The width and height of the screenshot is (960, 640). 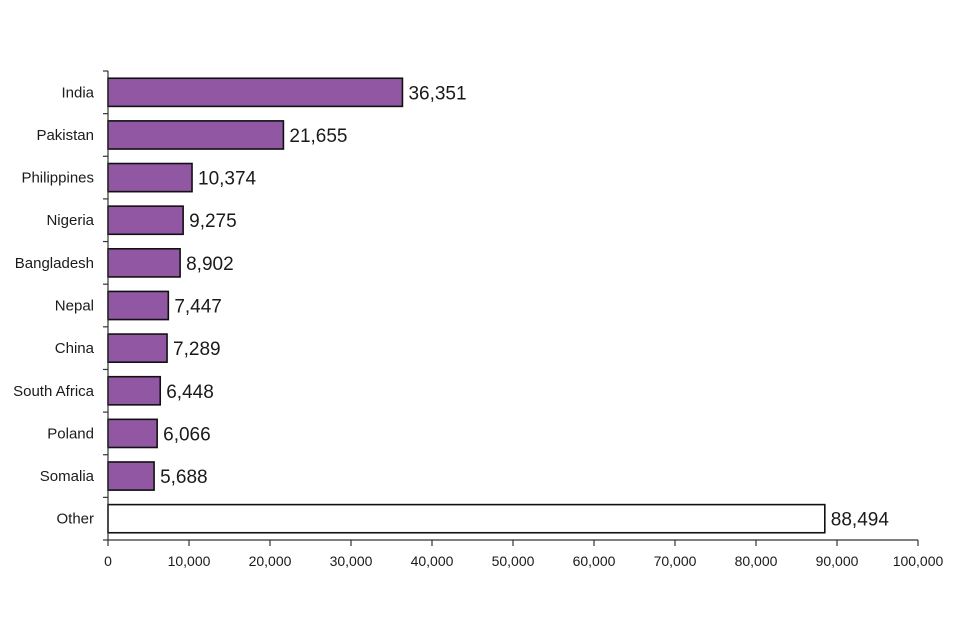 I want to click on value-label-nigeria: 9,275, so click(x=213, y=221).